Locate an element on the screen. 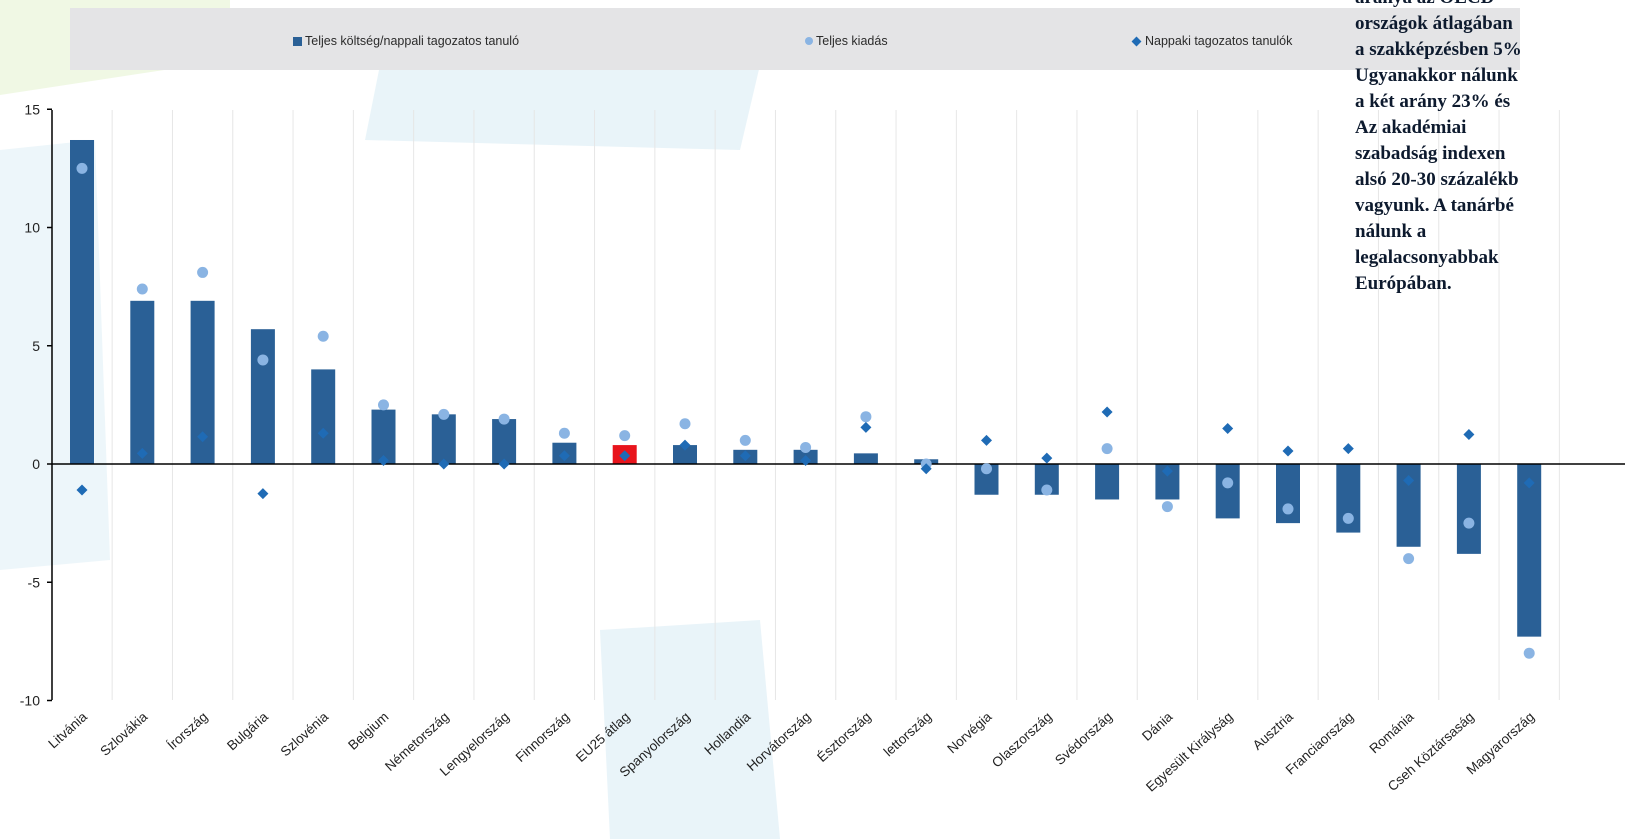 The image size is (1625, 839). x-tick-label: EU25 átlag is located at coordinates (603, 737).